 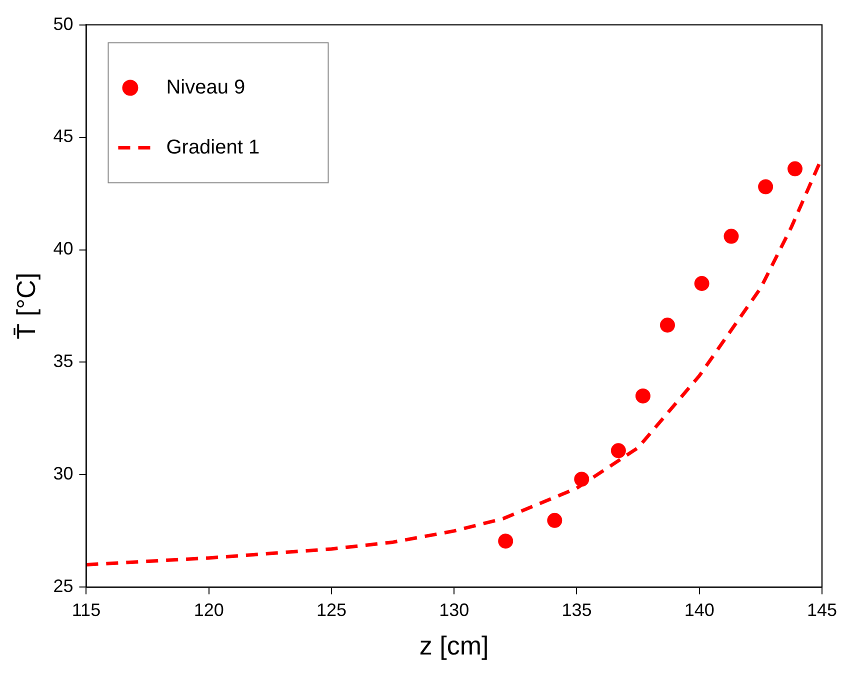 I want to click on x-tick-label: 140, so click(x=699, y=610).